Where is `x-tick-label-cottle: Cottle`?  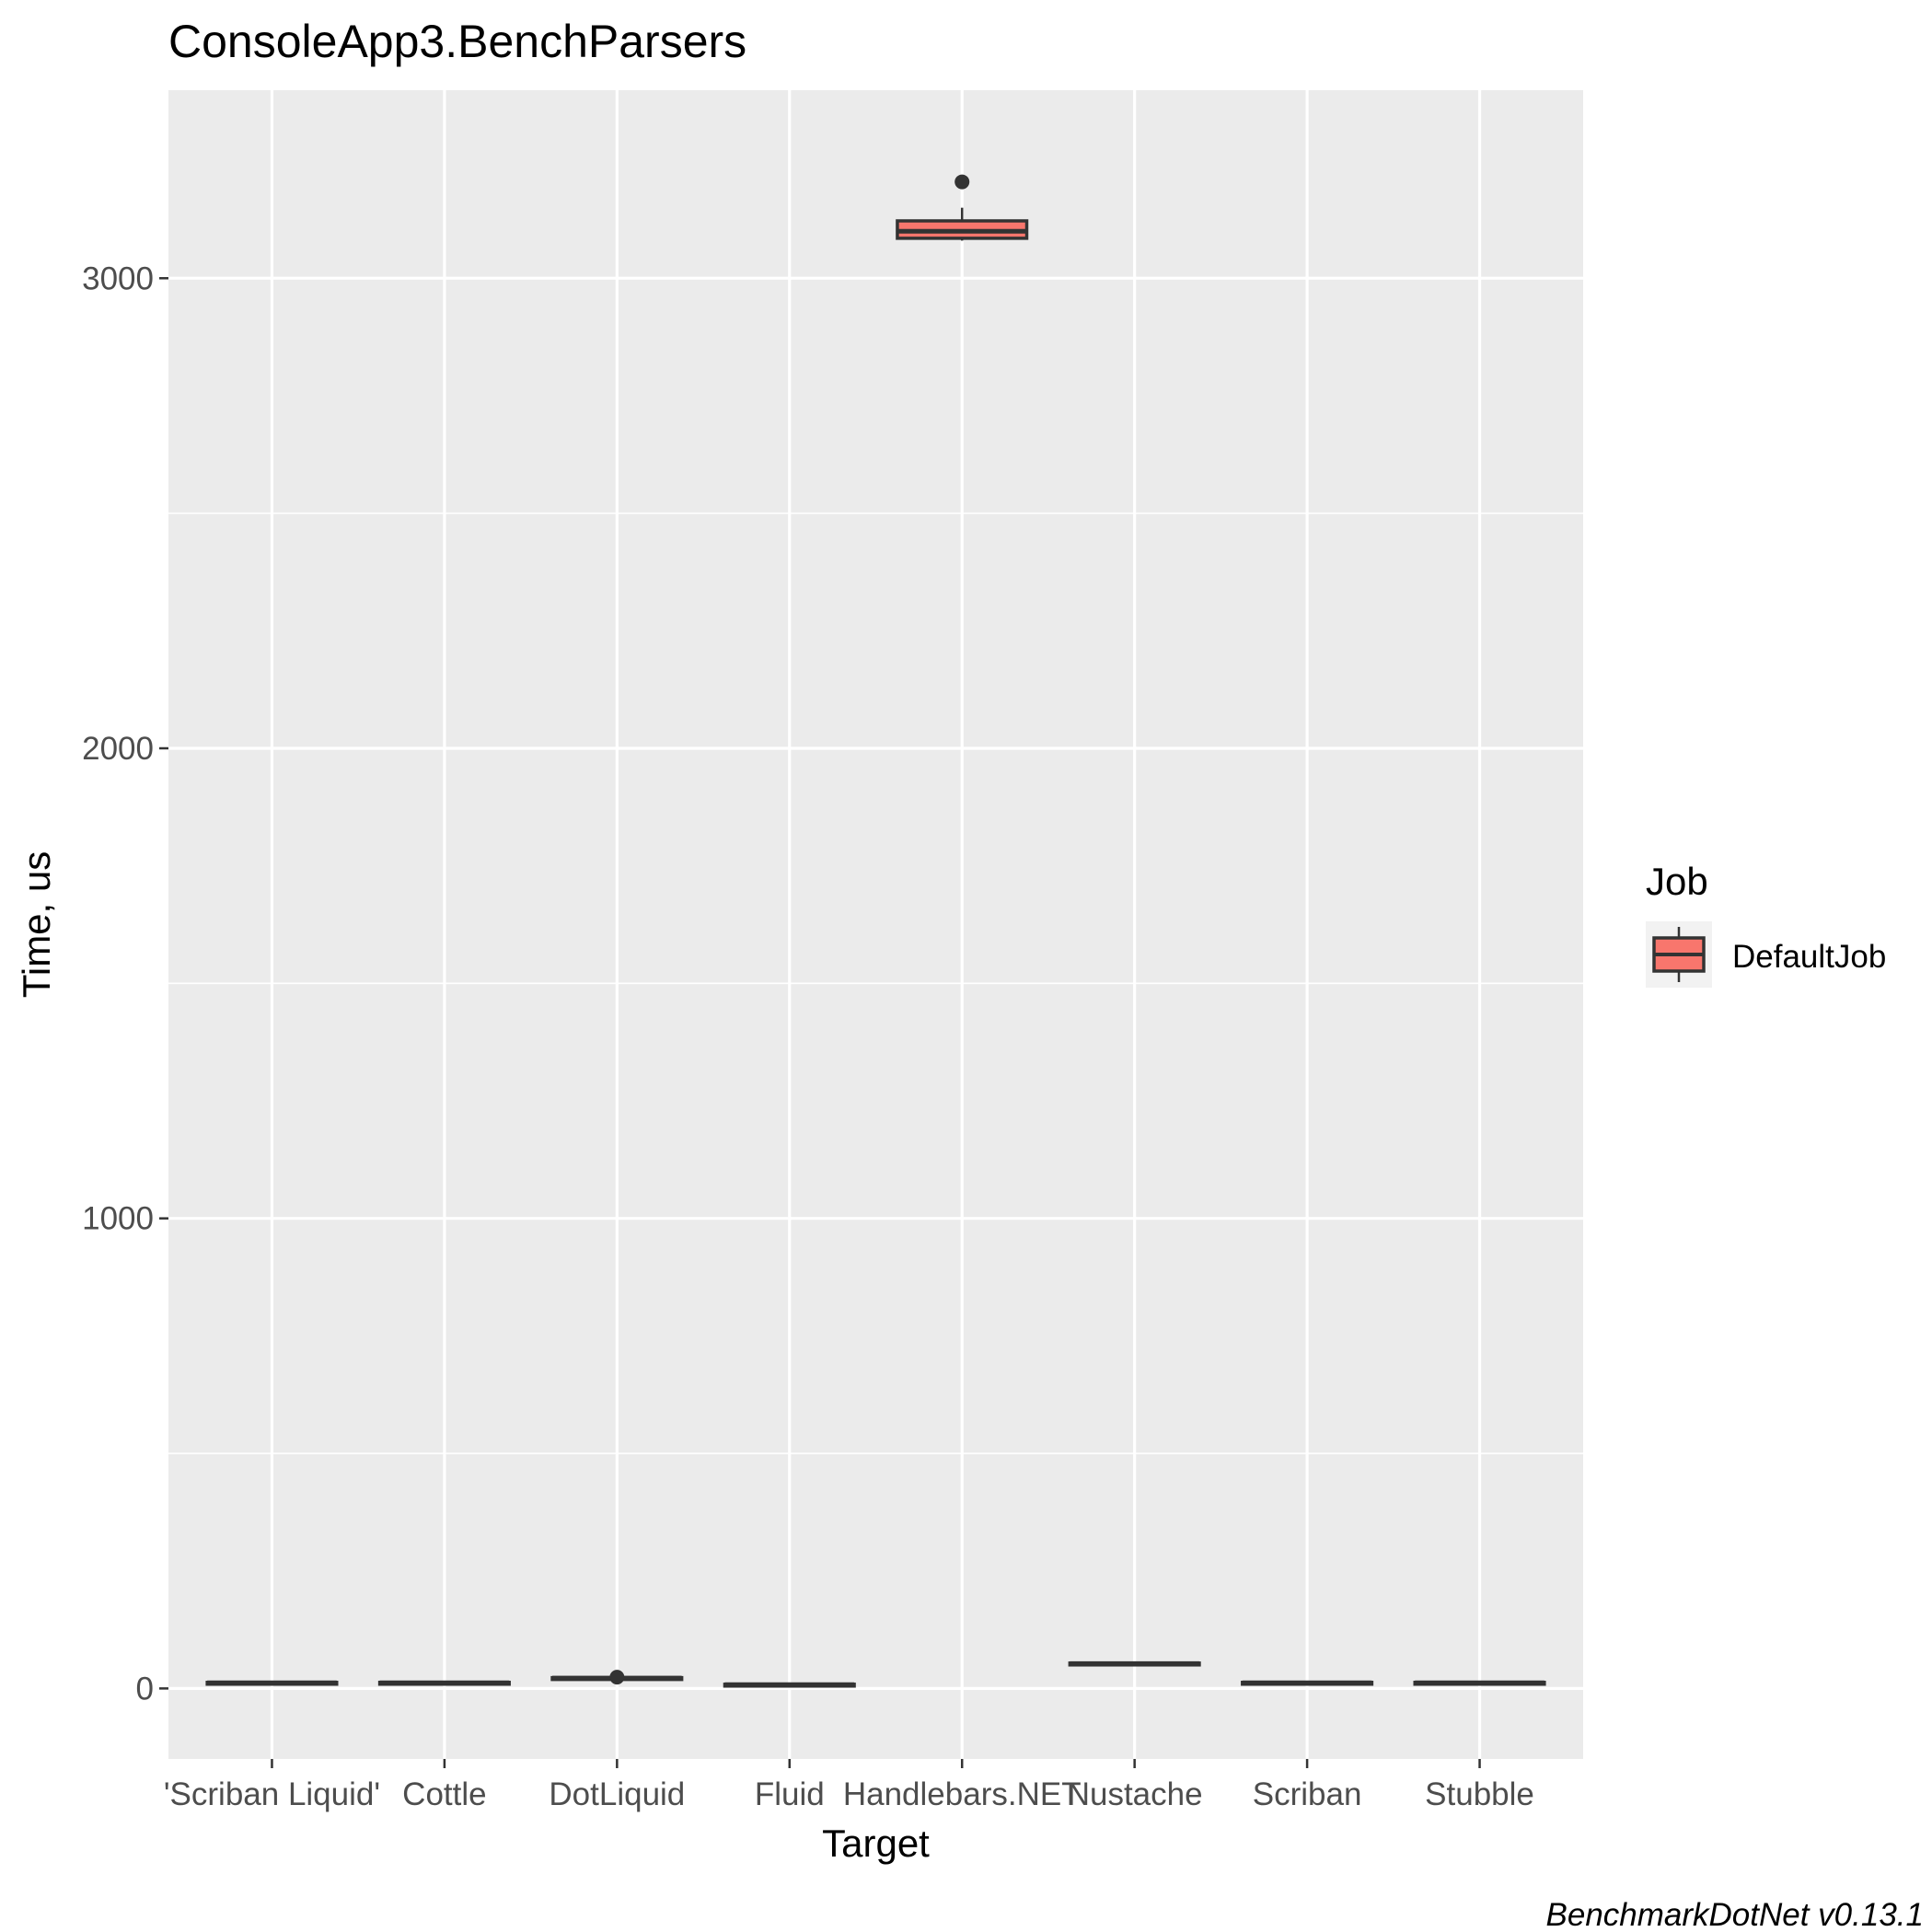
x-tick-label-cottle: Cottle is located at coordinates (444, 1794).